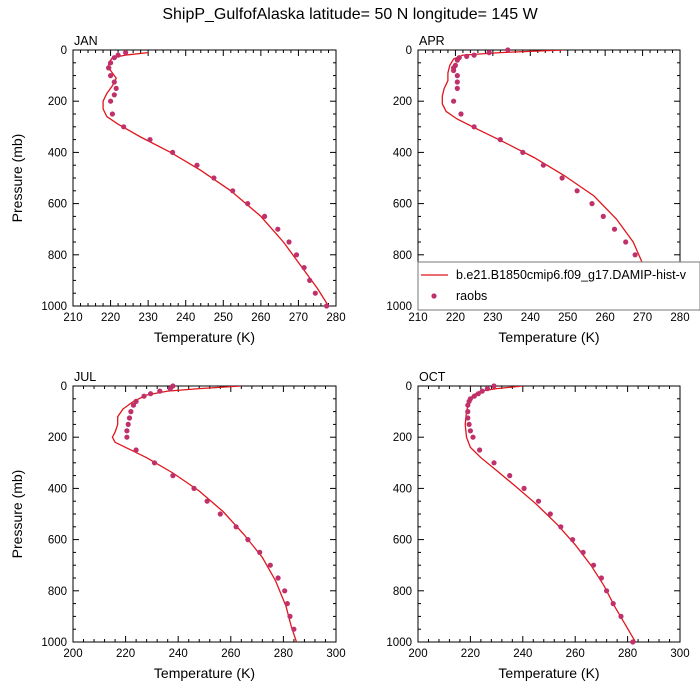 This screenshot has width=700, height=700. Describe the element at coordinates (471, 296) in the screenshot. I see `legend-obs-label: raobs` at that location.